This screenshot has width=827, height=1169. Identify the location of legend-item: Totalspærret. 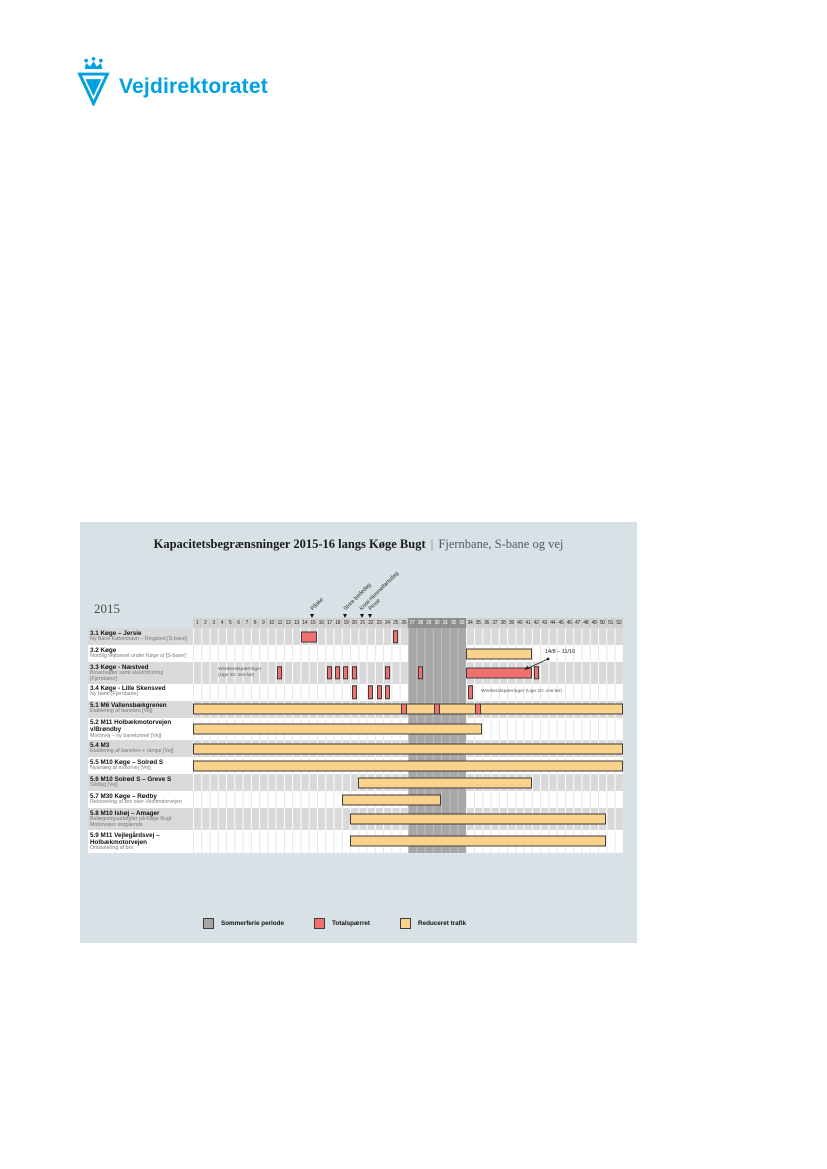
(342, 923).